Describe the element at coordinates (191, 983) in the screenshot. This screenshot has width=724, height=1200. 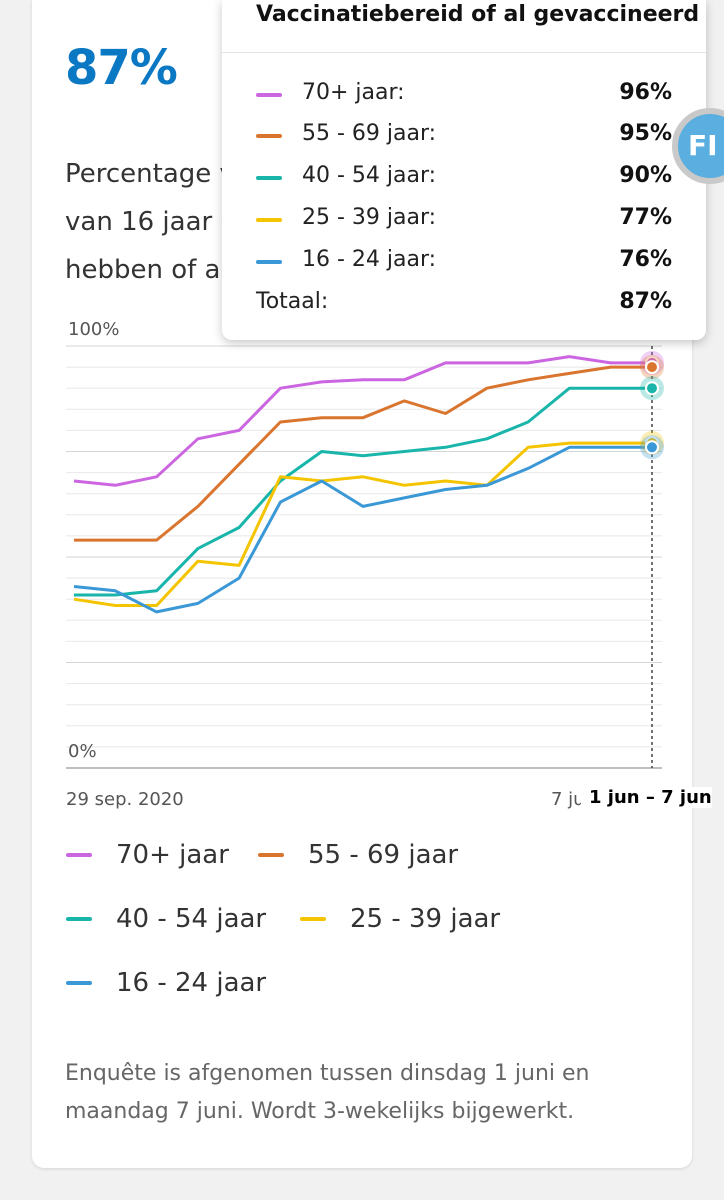
I see `legend-label: 16 - 24 jaar` at that location.